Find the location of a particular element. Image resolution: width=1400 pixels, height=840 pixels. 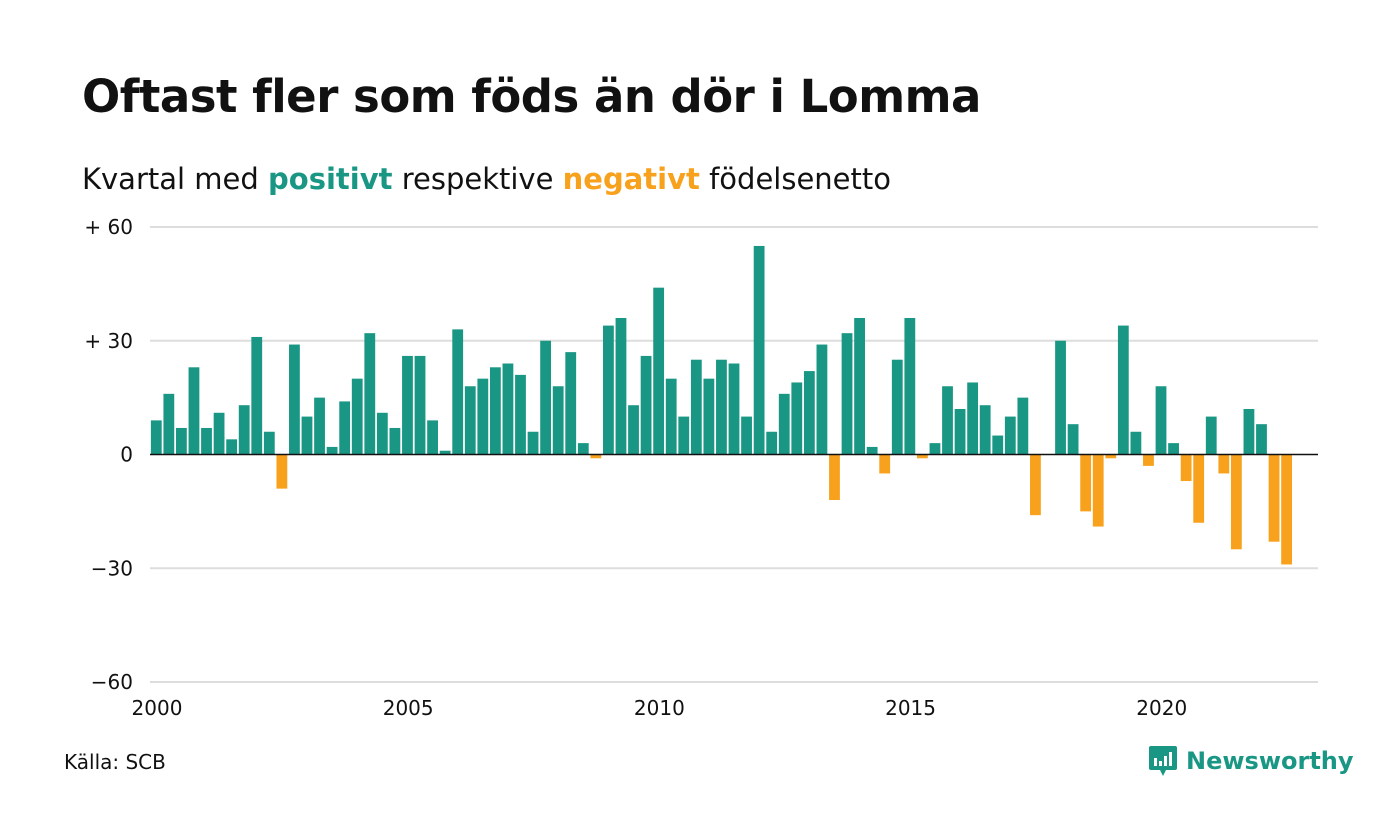

x-tick-label: 2000 is located at coordinates (157, 708).